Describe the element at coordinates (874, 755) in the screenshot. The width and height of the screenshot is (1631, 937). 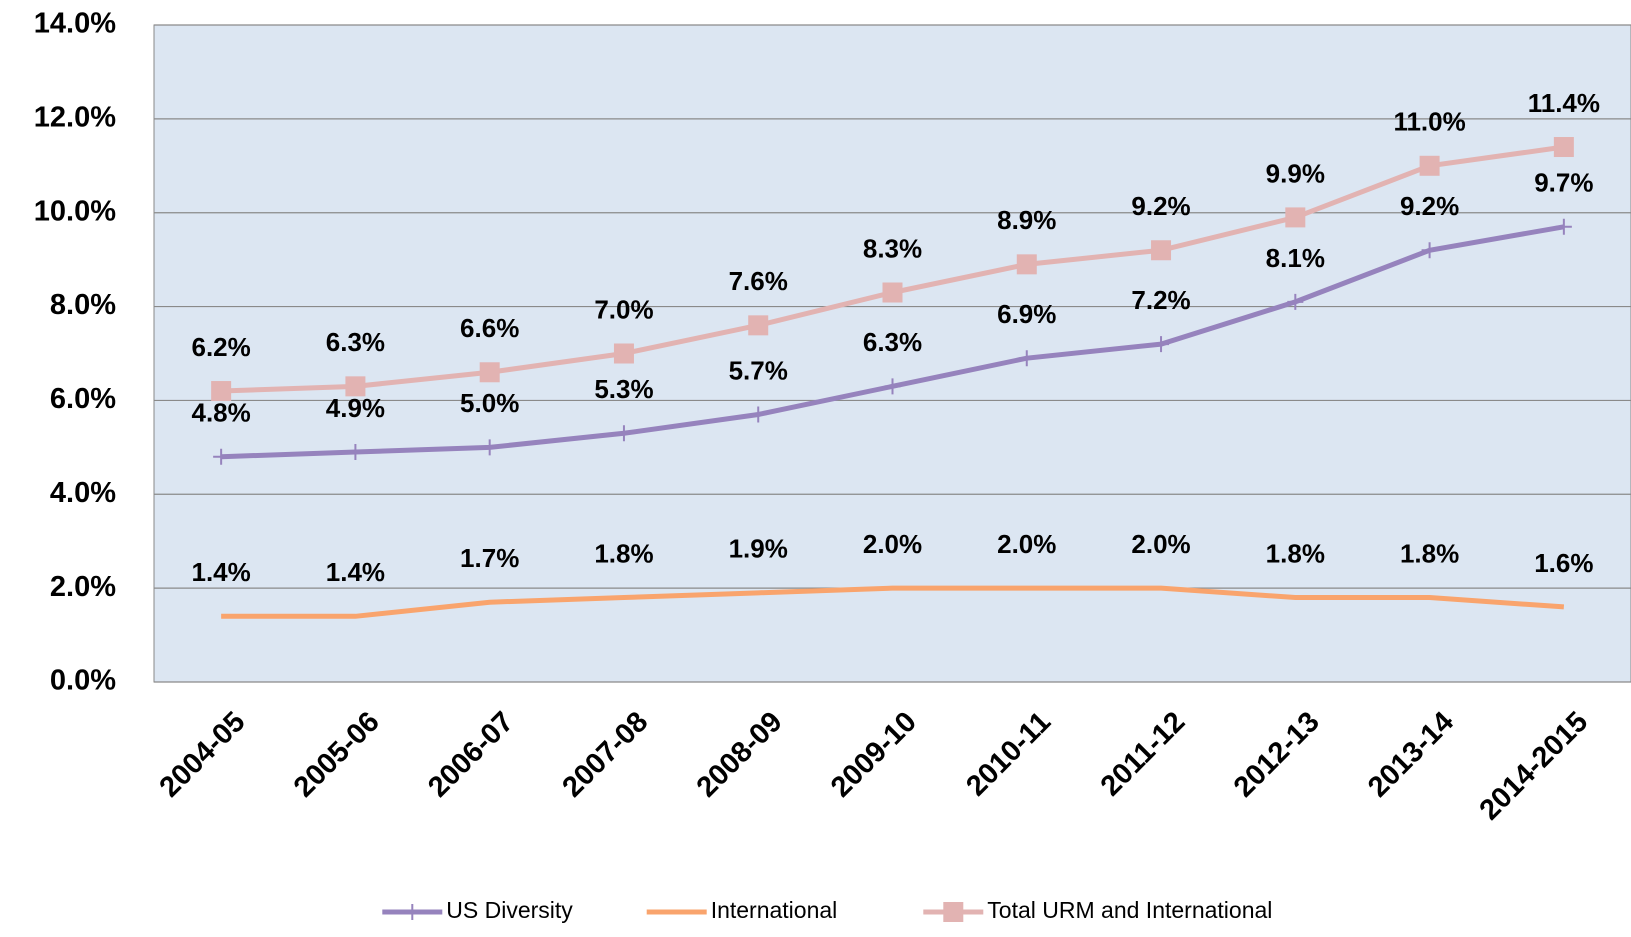
I see `x-tick-label: 2009-10` at that location.